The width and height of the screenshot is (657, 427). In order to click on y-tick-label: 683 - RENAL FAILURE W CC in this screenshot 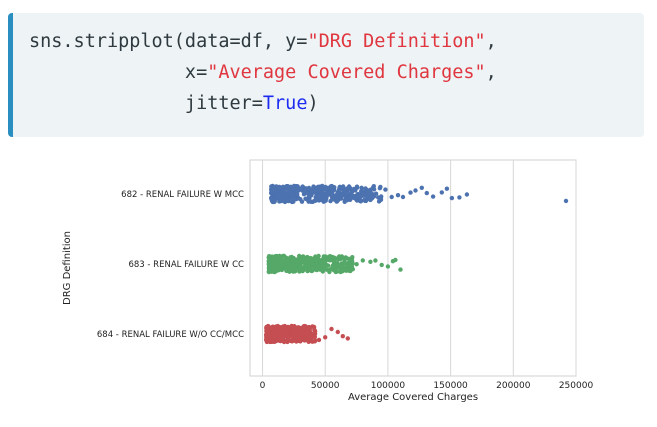, I will do `click(186, 265)`.